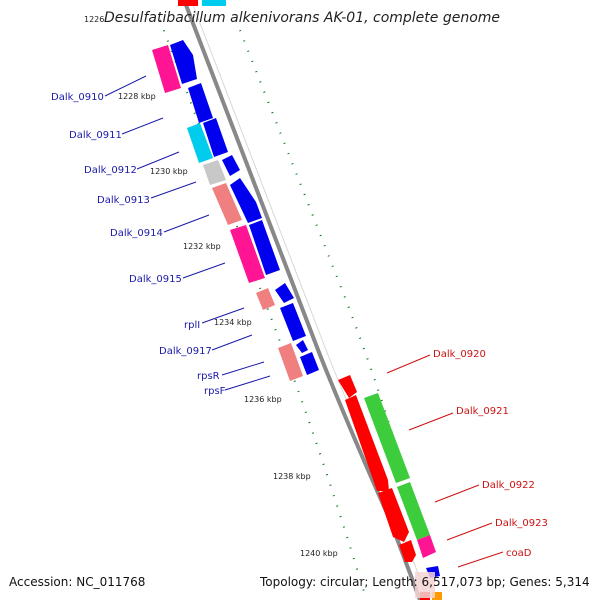 The image size is (600, 600). Describe the element at coordinates (185, 351) in the screenshot. I see `gene-label-dalk-0917: Dalk_0917` at that location.